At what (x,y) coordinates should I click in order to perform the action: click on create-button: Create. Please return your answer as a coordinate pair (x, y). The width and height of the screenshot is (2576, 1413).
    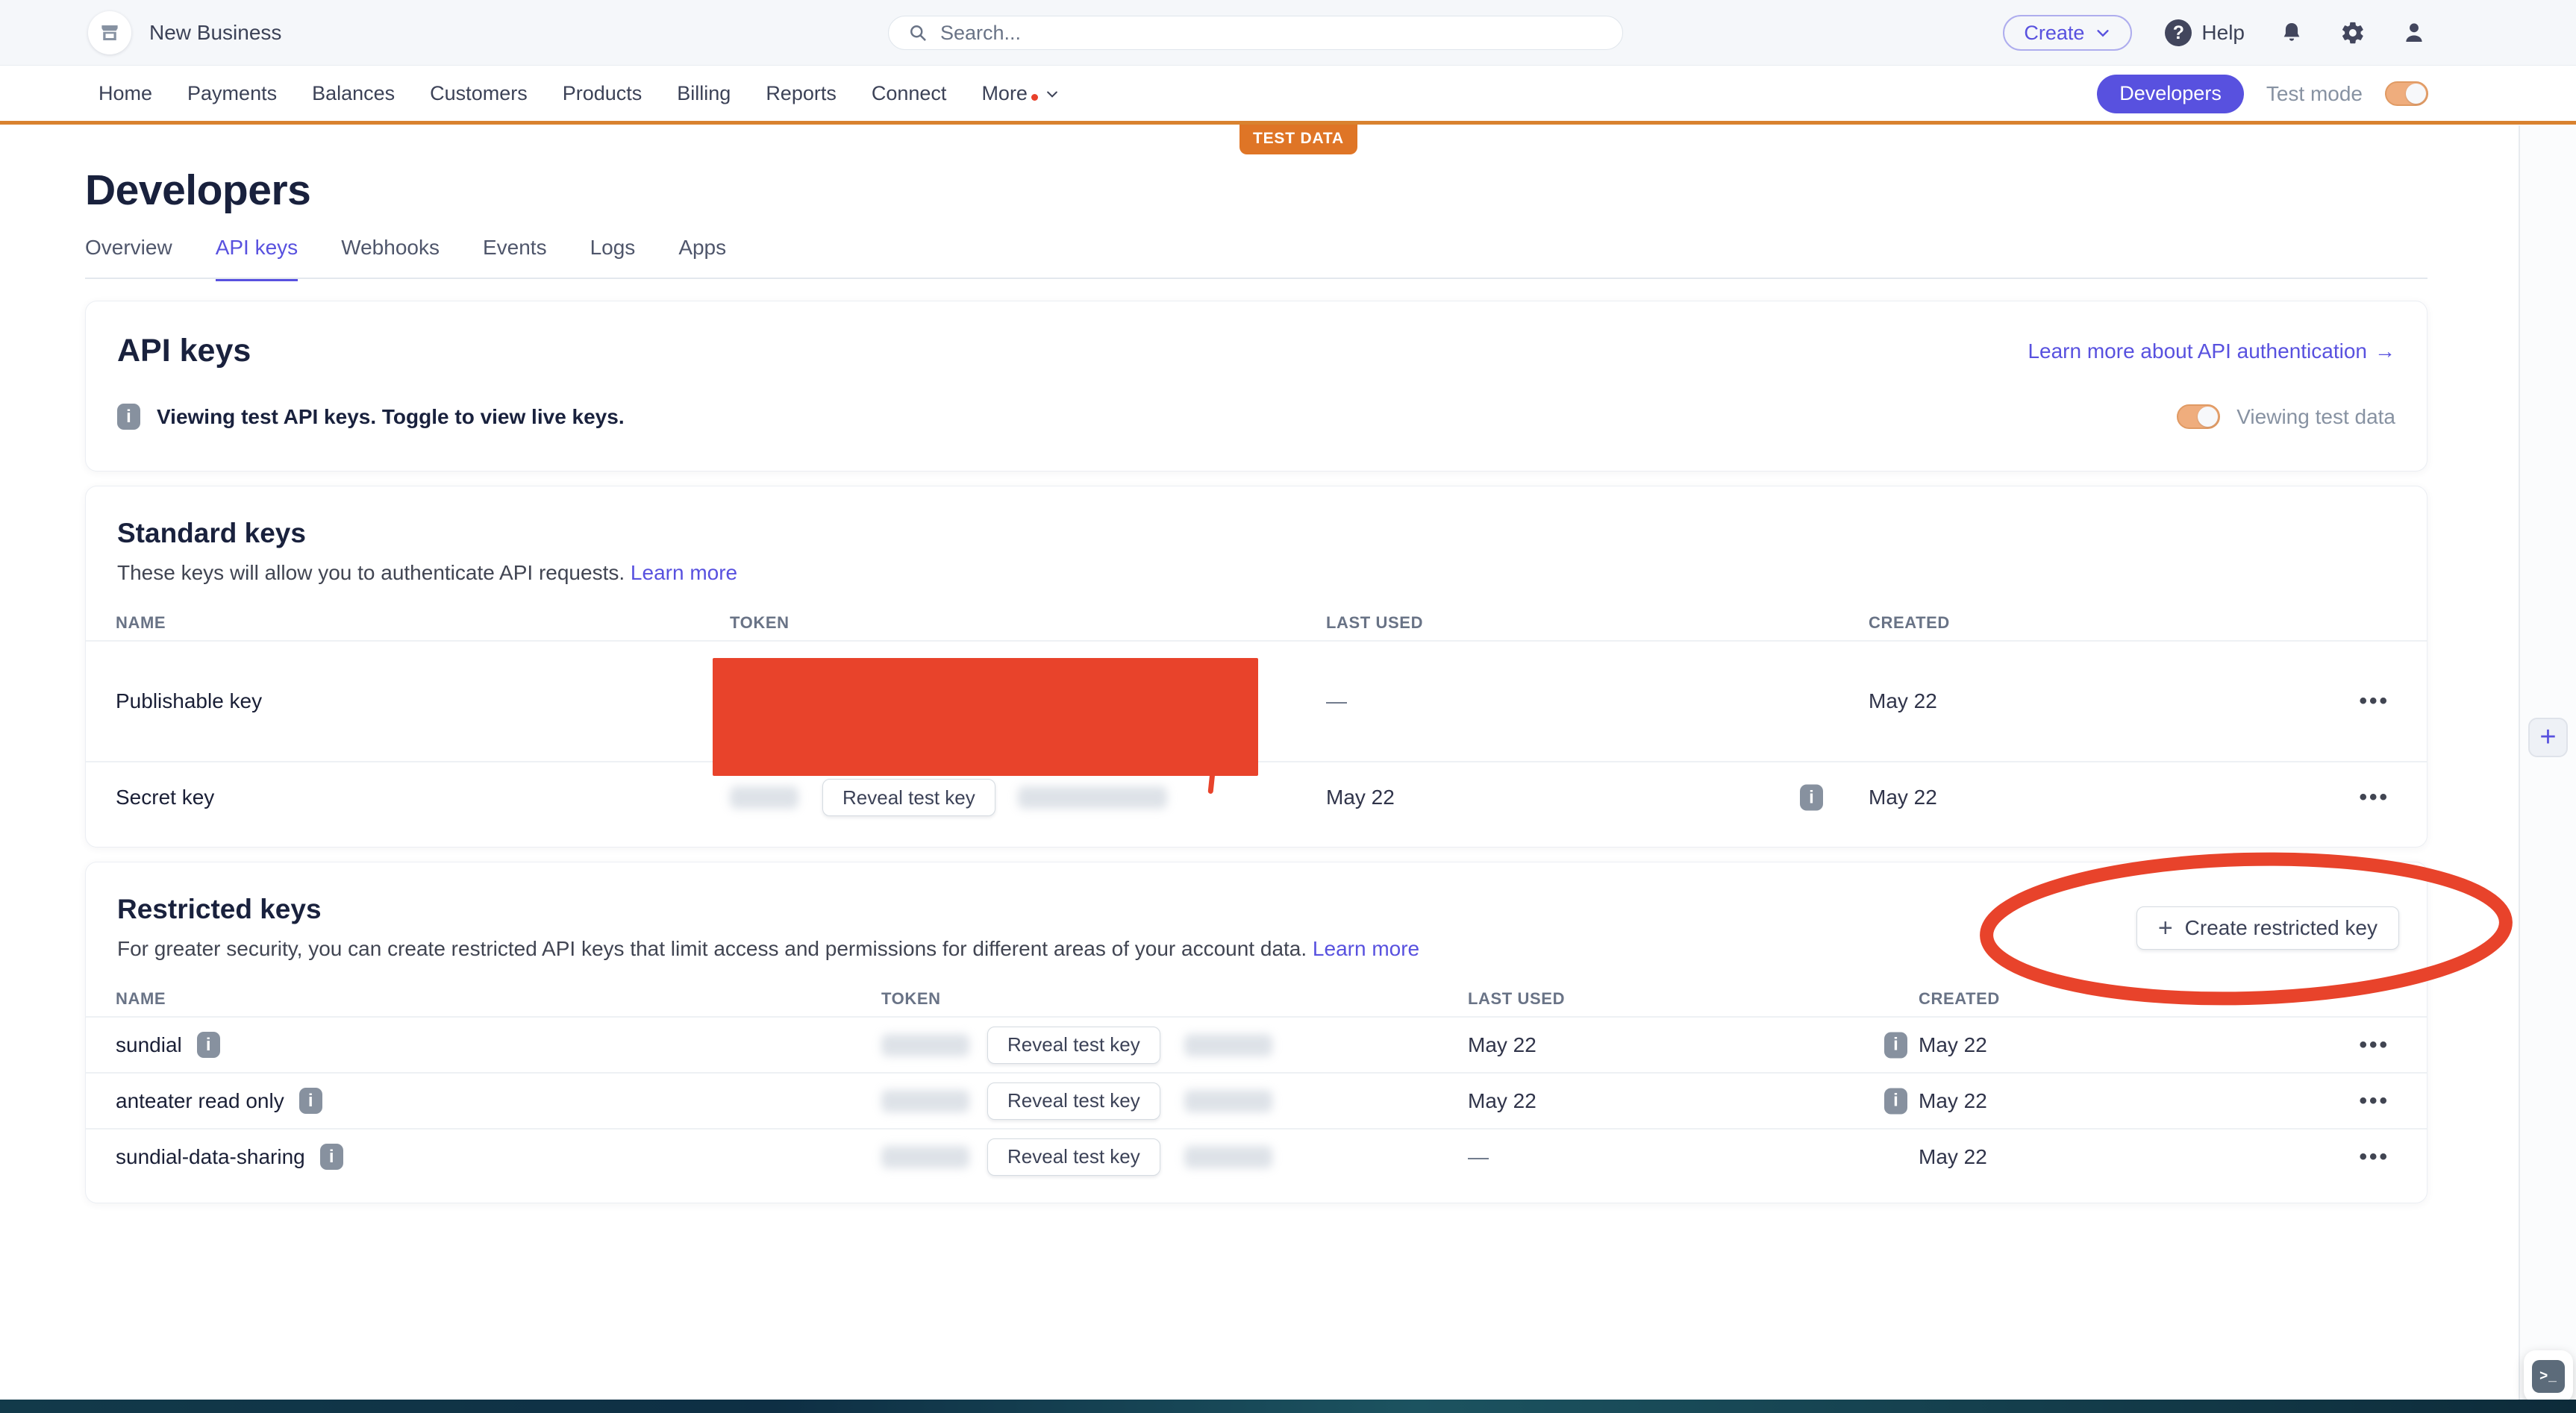
    Looking at the image, I should click on (2068, 33).